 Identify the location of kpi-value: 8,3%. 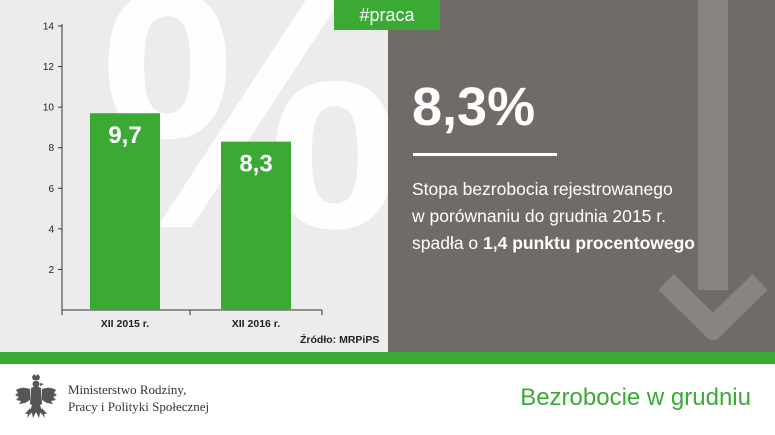
(474, 107).